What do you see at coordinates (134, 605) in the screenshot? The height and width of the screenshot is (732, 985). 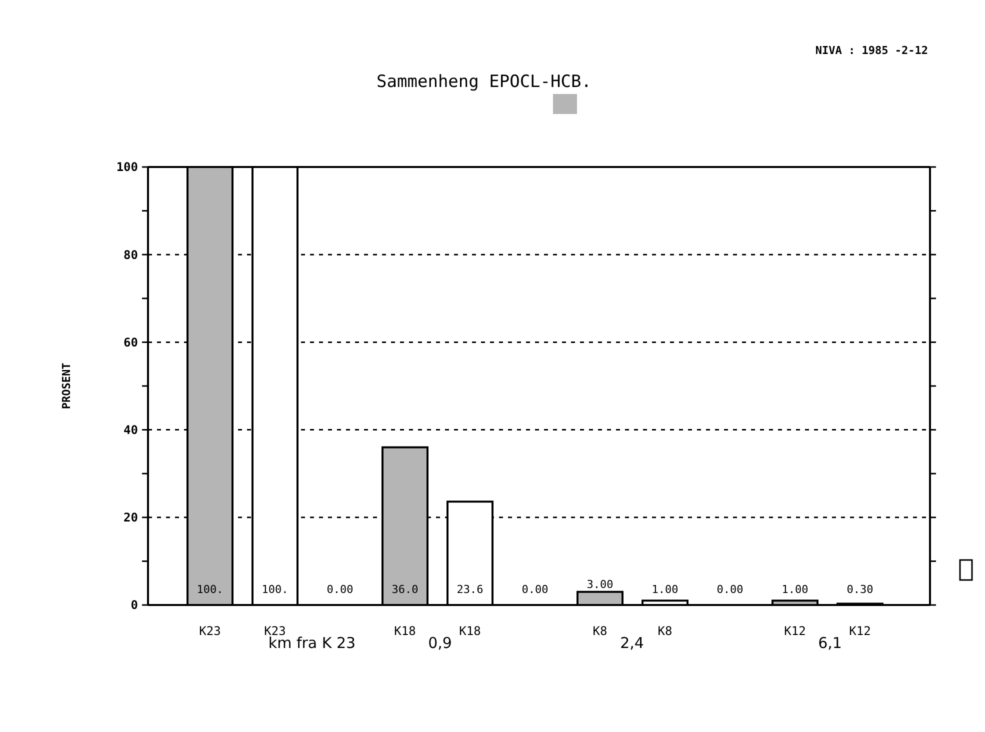 I see `y-tick-label: 0` at bounding box center [134, 605].